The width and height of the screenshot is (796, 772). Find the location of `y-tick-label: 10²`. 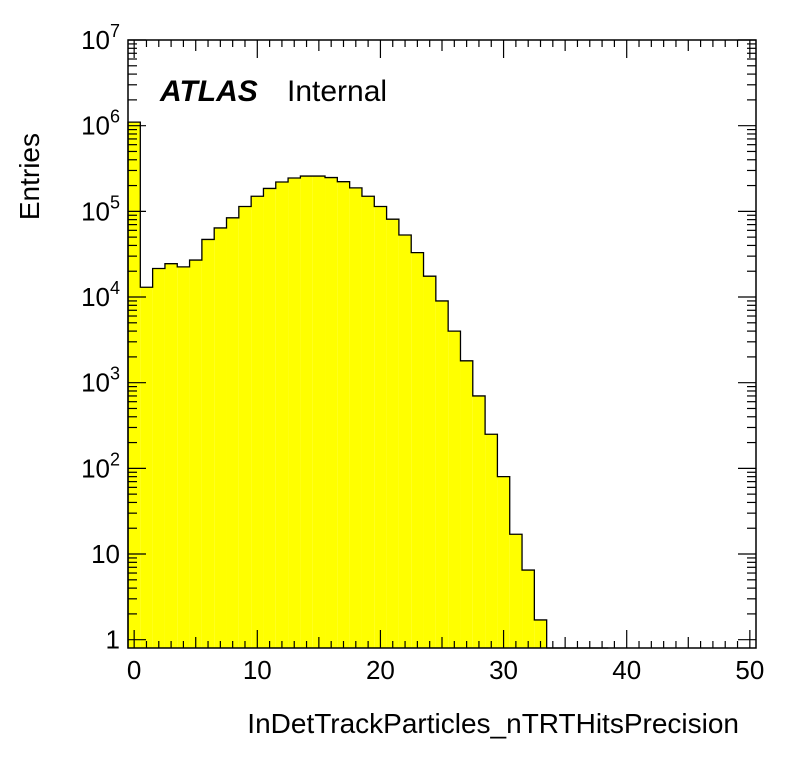

y-tick-label: 10² is located at coordinates (100, 466).